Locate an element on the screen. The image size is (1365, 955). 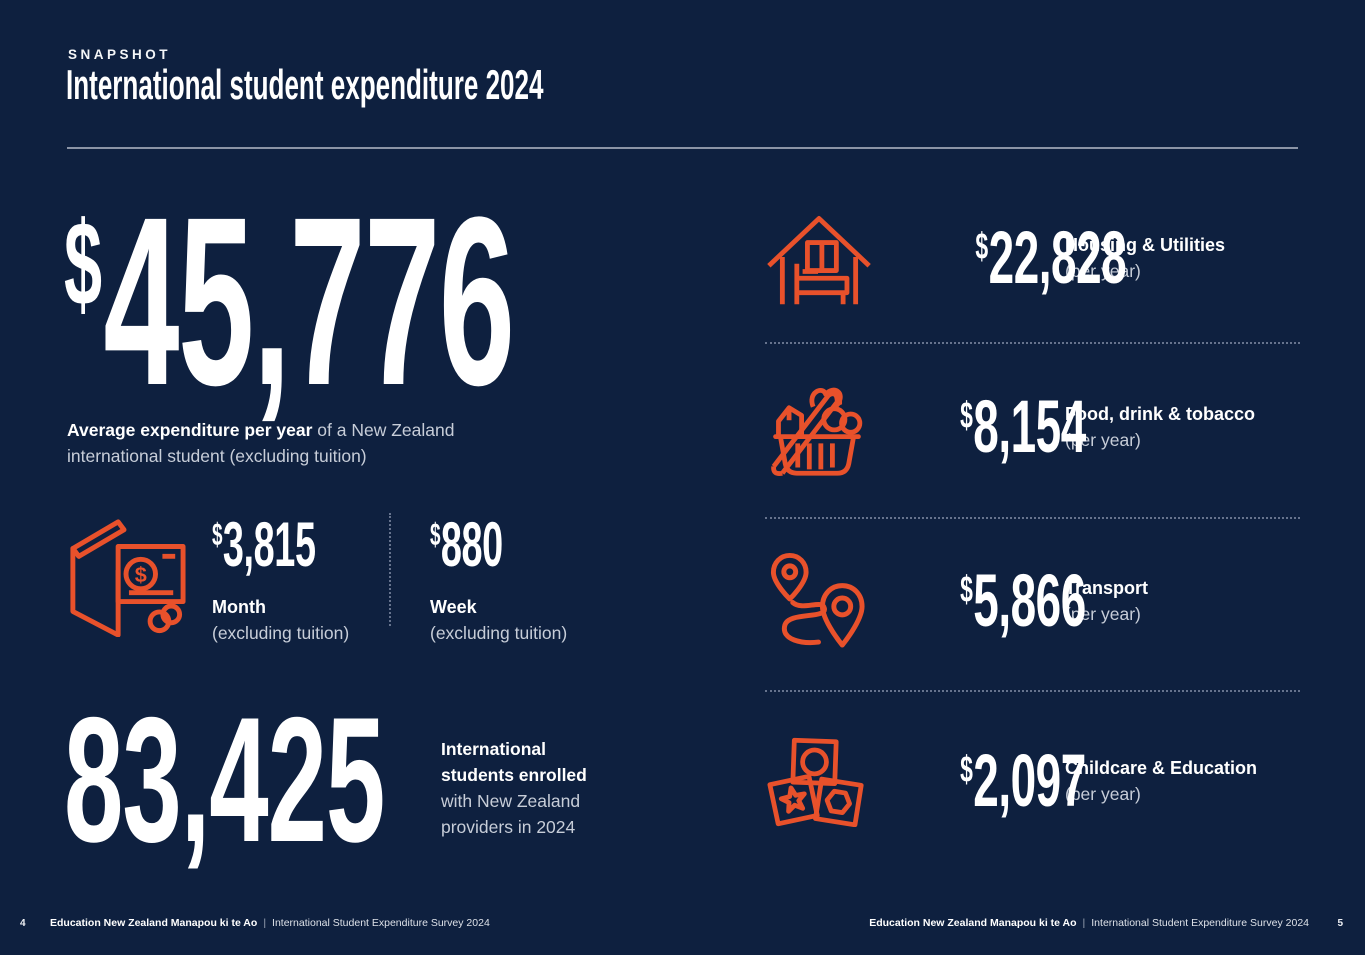
hero-amount-value: 45,776 is located at coordinates (309, 301).